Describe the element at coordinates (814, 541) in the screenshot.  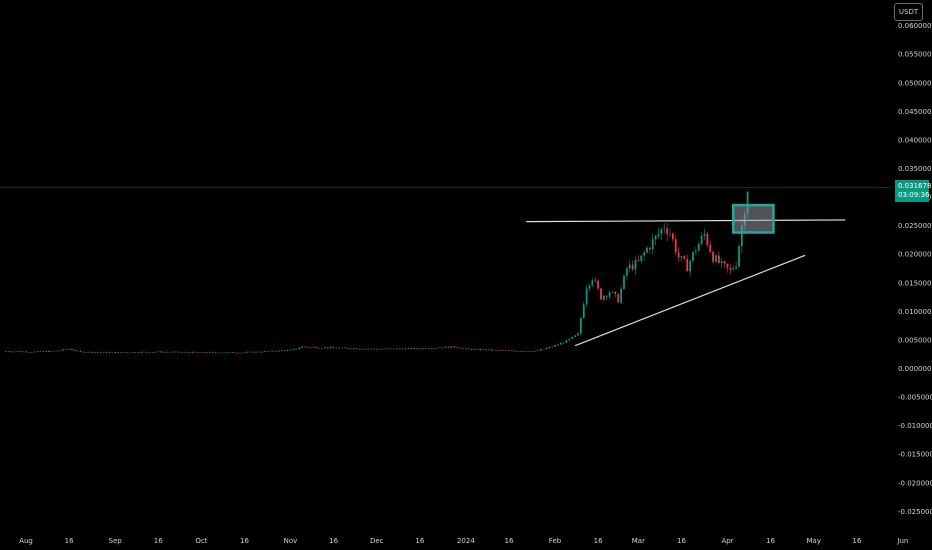
I see `x-tick-label: May` at that location.